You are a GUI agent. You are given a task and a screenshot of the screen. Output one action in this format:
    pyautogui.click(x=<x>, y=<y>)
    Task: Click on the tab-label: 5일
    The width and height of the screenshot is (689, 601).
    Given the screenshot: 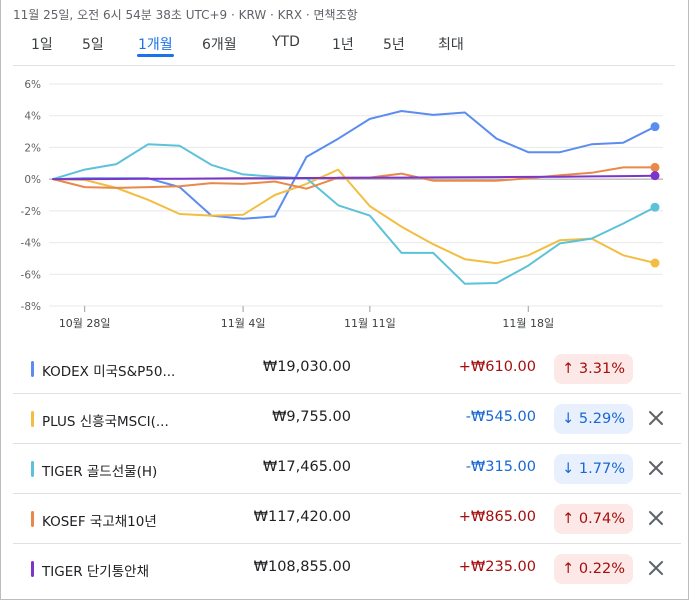 What is the action you would take?
    pyautogui.click(x=93, y=45)
    